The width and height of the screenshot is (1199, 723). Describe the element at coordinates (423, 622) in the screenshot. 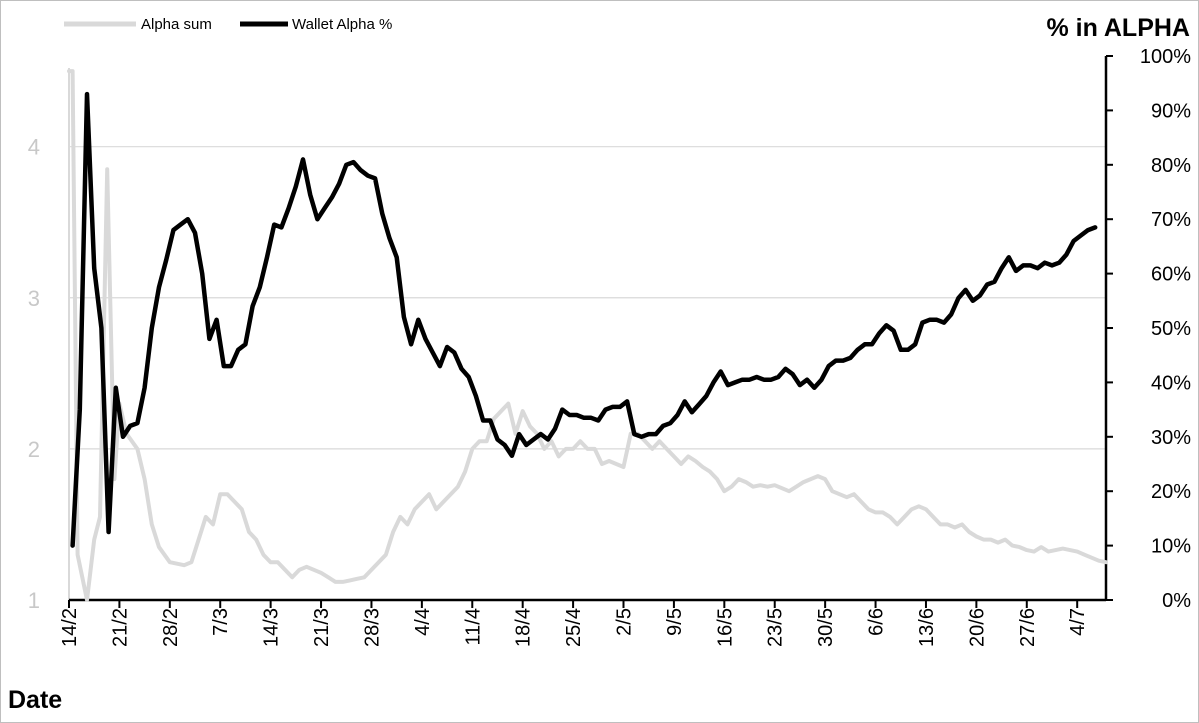

I see `x-tick-label: 4/4` at that location.